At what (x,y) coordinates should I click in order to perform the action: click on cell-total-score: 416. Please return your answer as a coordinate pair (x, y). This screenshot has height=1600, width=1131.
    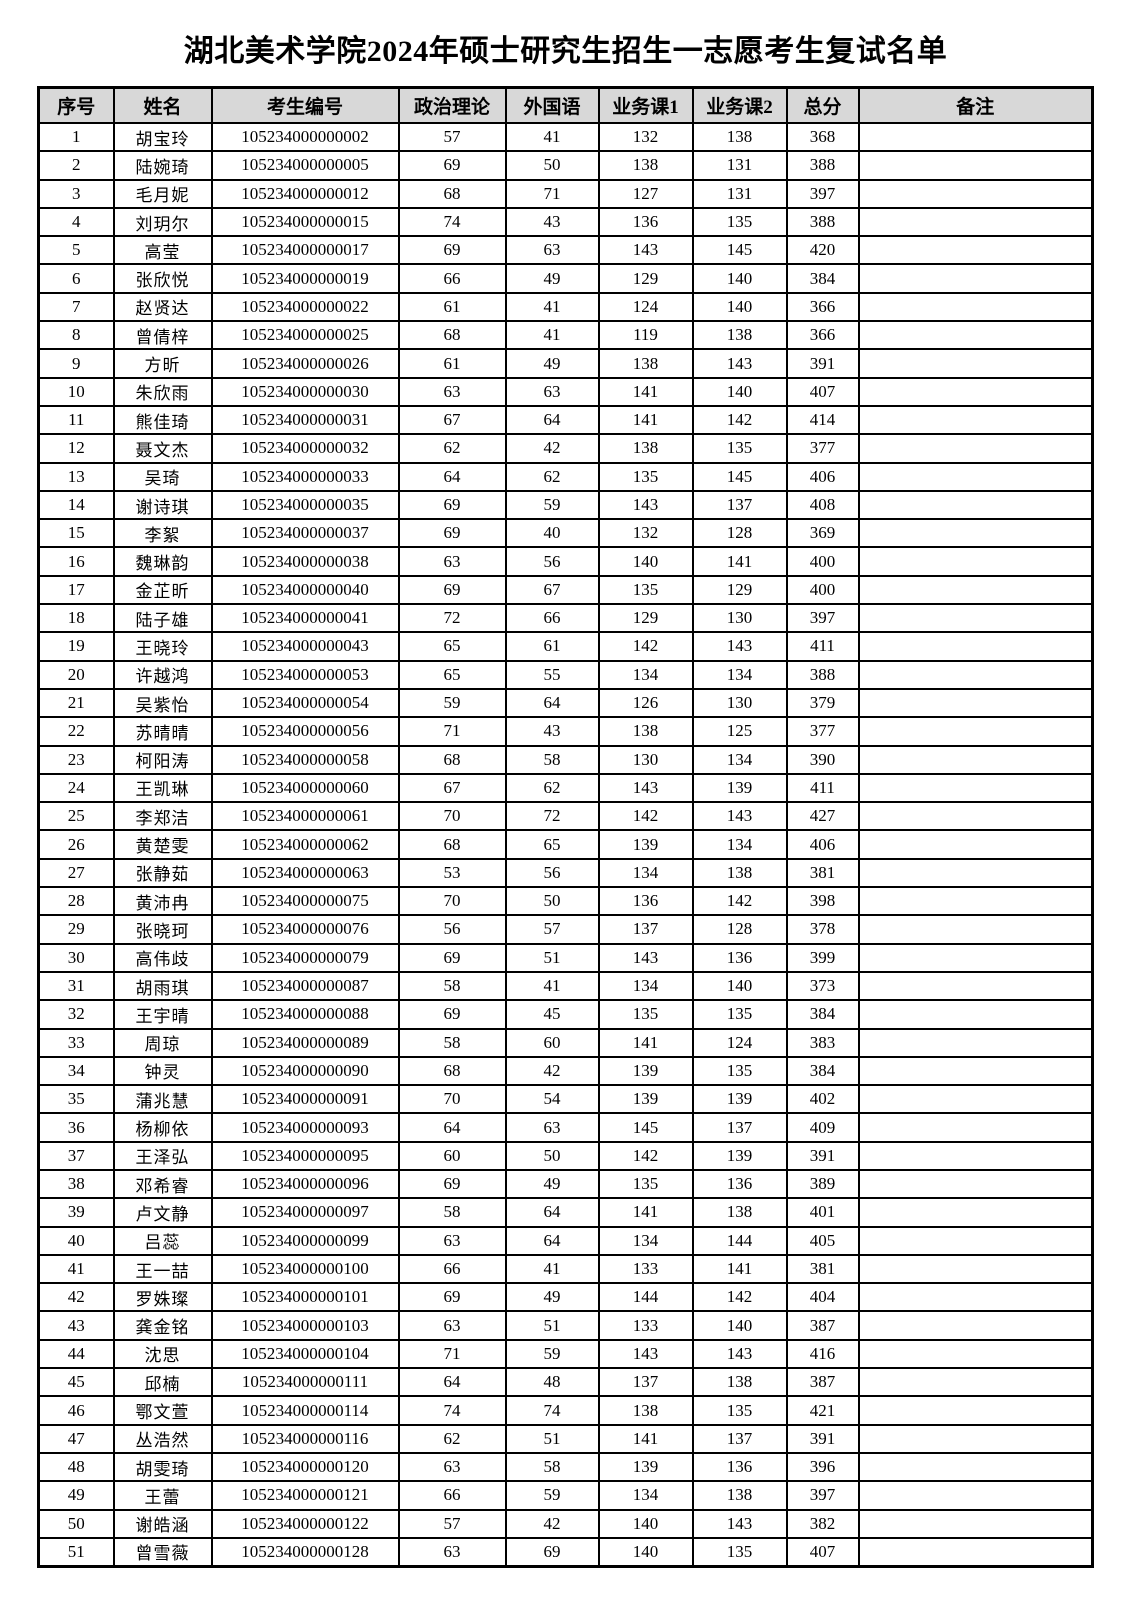
    Looking at the image, I should click on (822, 1354).